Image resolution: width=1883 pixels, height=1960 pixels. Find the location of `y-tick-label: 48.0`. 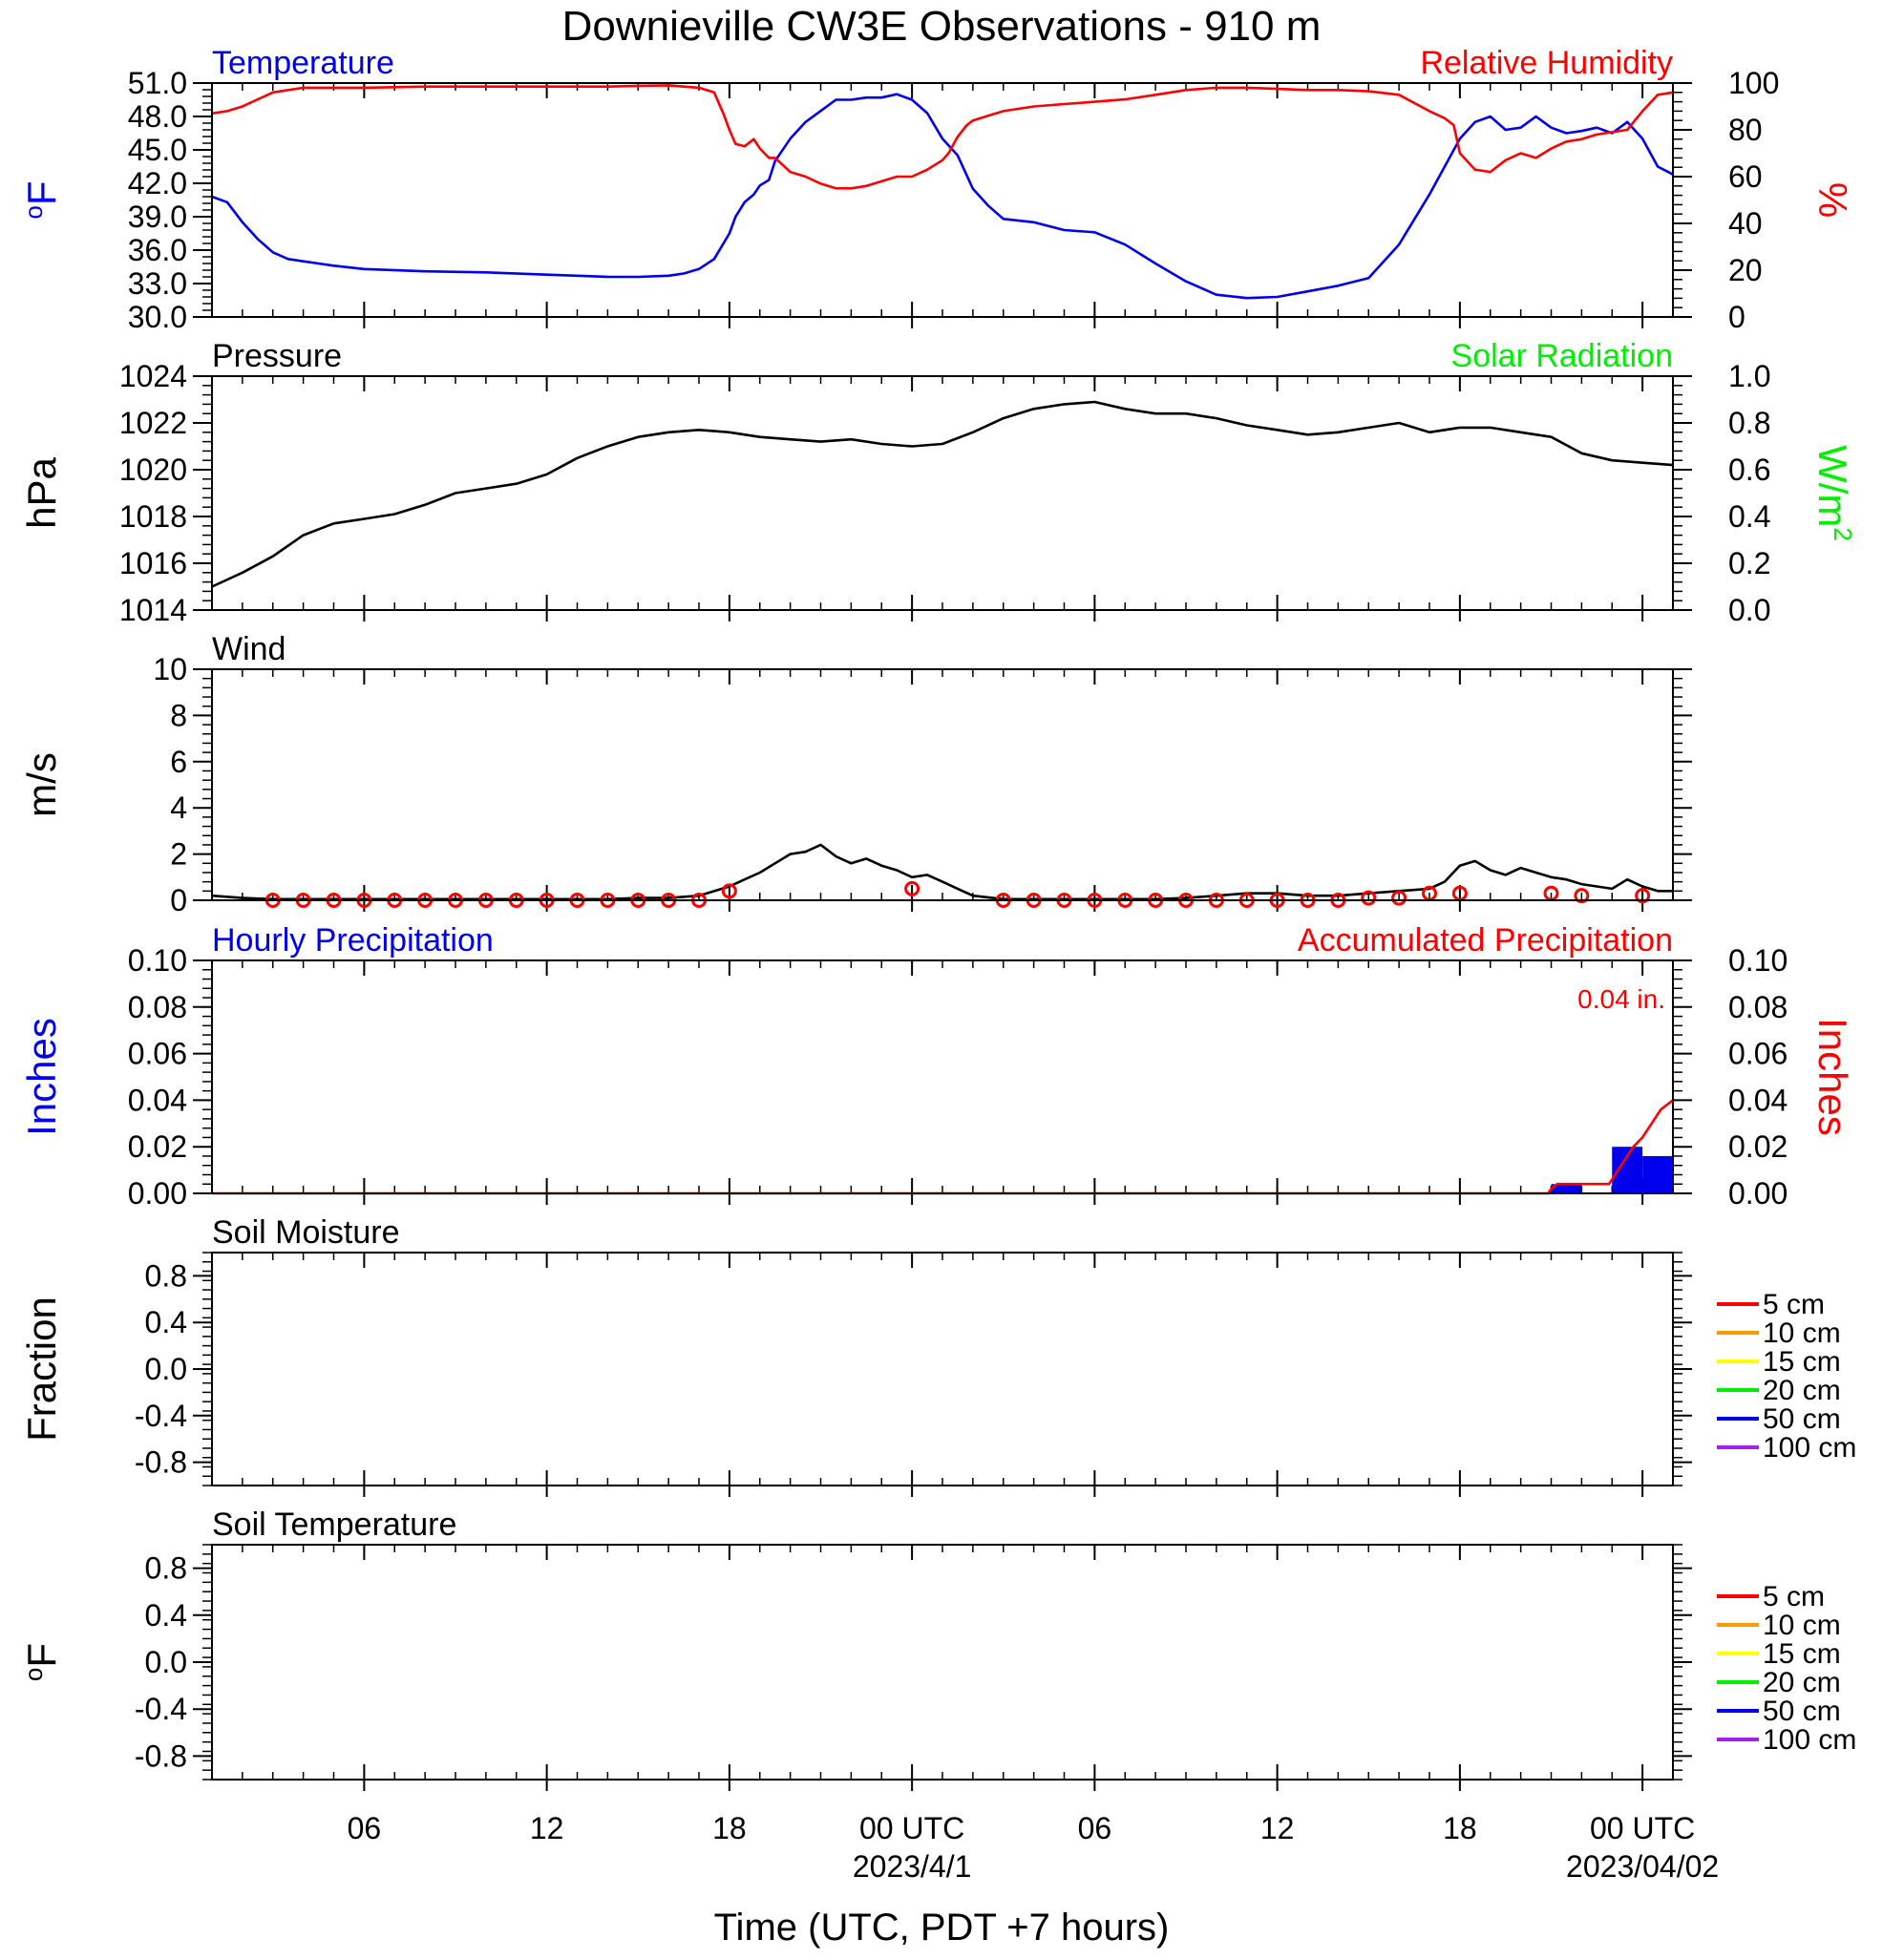

y-tick-label: 48.0 is located at coordinates (157, 116).